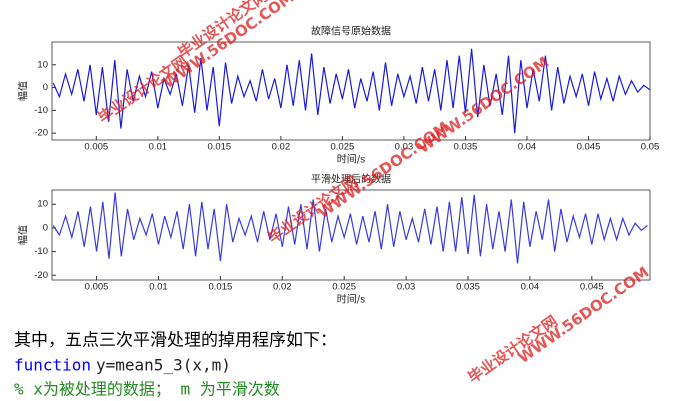 The image size is (693, 401). I want to click on paragraph: 其中，五点三次平滑处理的掉用程序如下：, so click(175, 341).